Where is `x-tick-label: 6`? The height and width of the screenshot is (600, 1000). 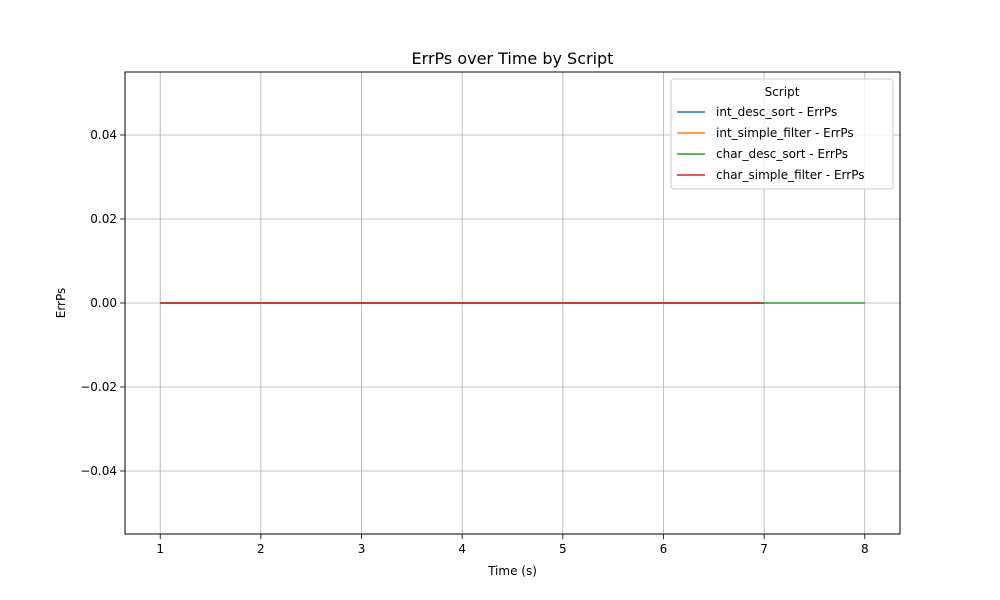
x-tick-label: 6 is located at coordinates (664, 549).